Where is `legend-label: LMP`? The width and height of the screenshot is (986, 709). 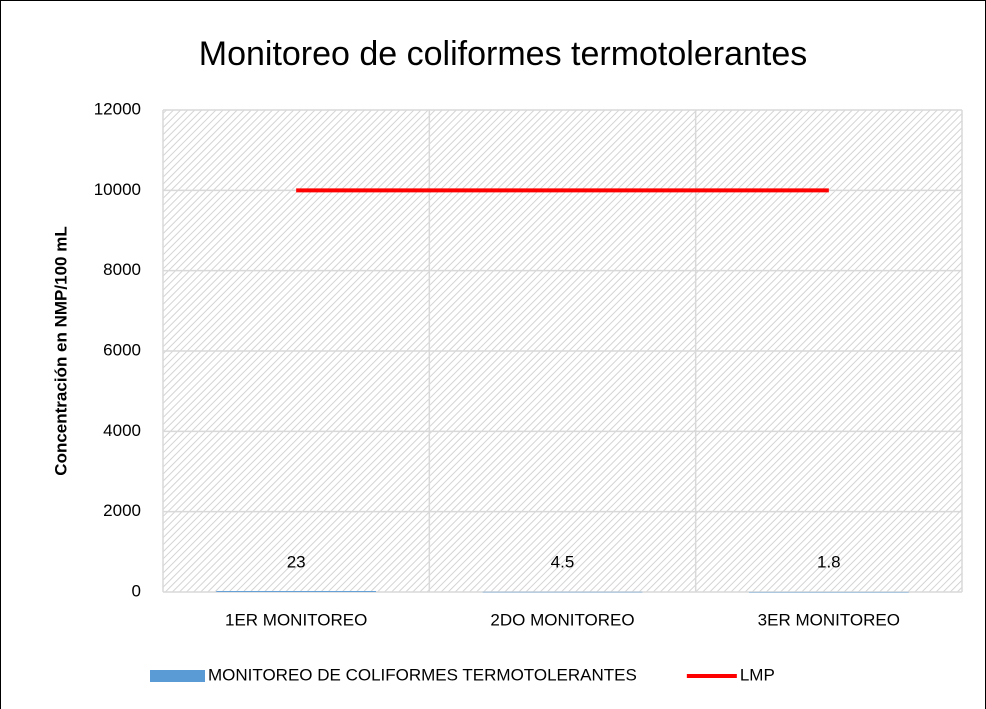
legend-label: LMP is located at coordinates (757, 674).